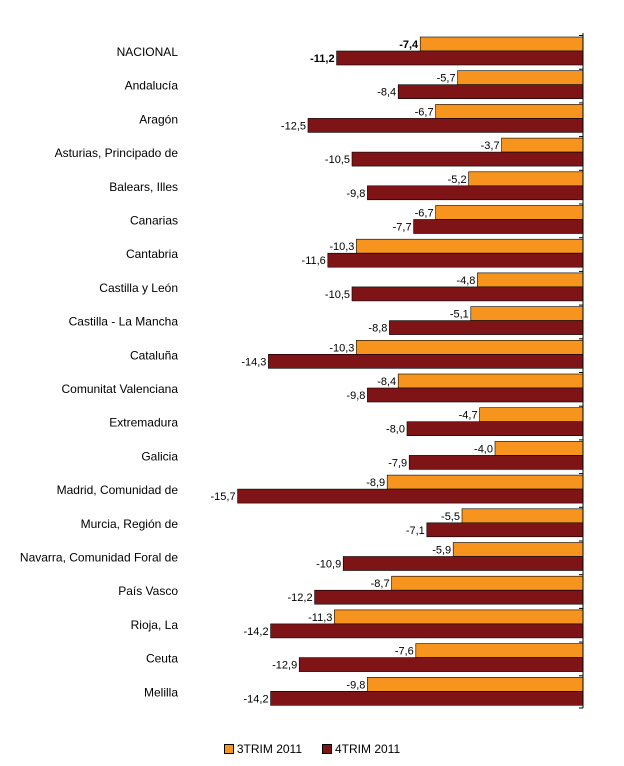  What do you see at coordinates (154, 355) in the screenshot?
I see `category-label: Cataluña` at bounding box center [154, 355].